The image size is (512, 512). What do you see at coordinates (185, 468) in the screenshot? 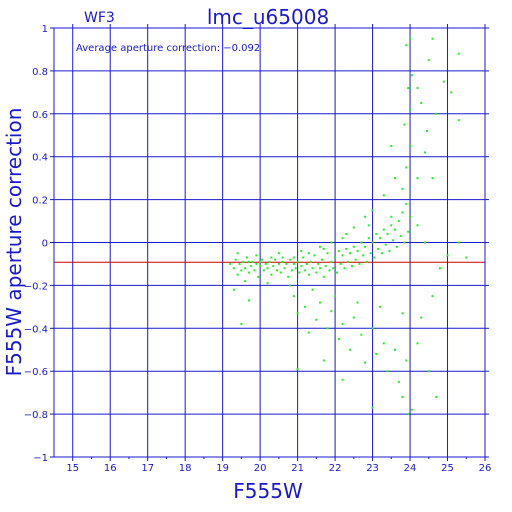
I see `x-tick-label: 18` at bounding box center [185, 468].